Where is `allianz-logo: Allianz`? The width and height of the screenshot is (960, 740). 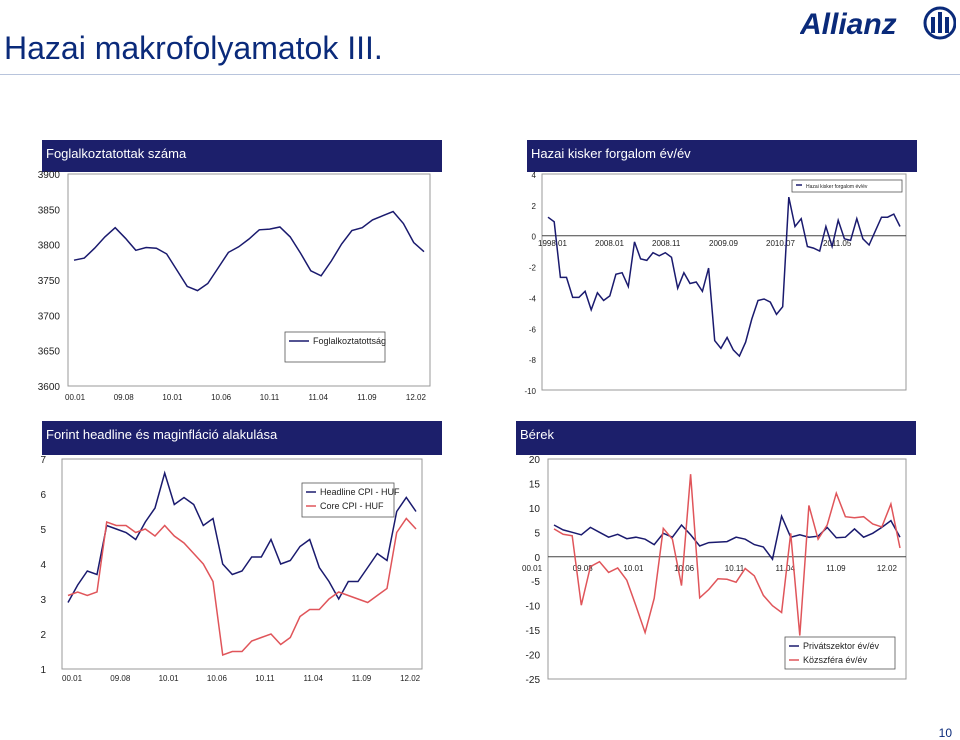 allianz-logo: Allianz is located at coordinates (878, 23).